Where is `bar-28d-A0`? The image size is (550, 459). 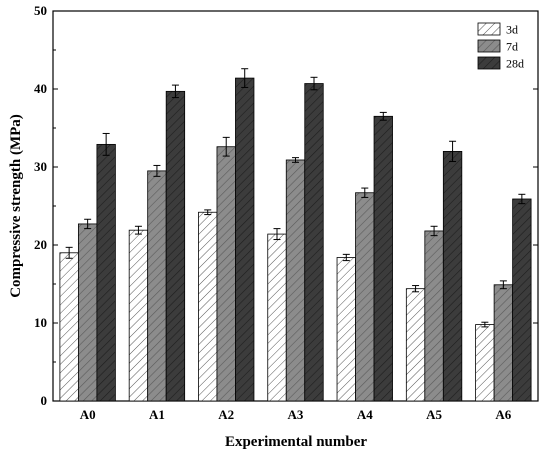 bar-28d-A0 is located at coordinates (106, 272).